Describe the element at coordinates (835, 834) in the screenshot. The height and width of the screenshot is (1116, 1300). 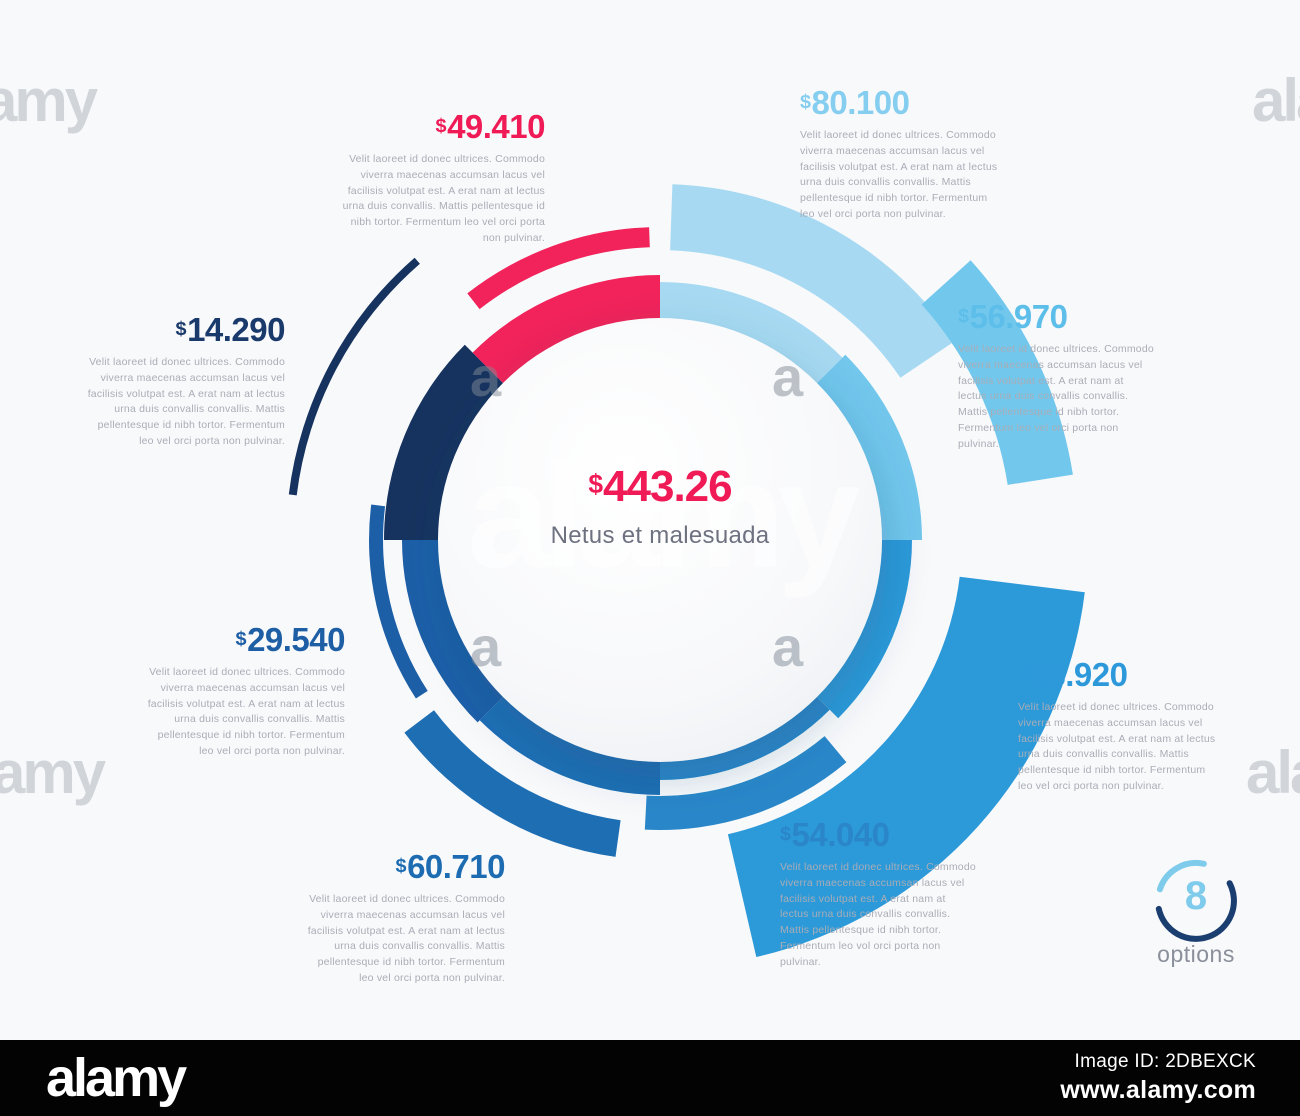
I see `segment-value: $54.040` at that location.